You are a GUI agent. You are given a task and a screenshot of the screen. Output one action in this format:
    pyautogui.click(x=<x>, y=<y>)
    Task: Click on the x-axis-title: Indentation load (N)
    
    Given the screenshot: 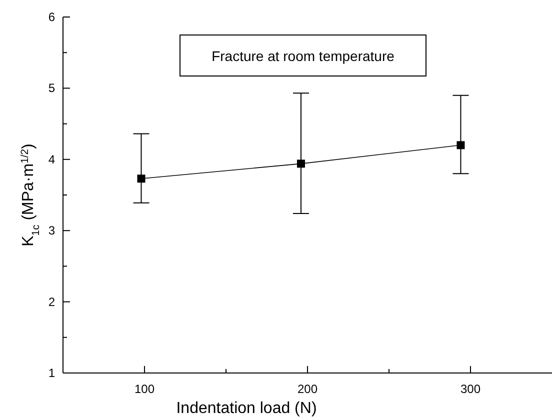 What is the action you would take?
    pyautogui.click(x=246, y=408)
    